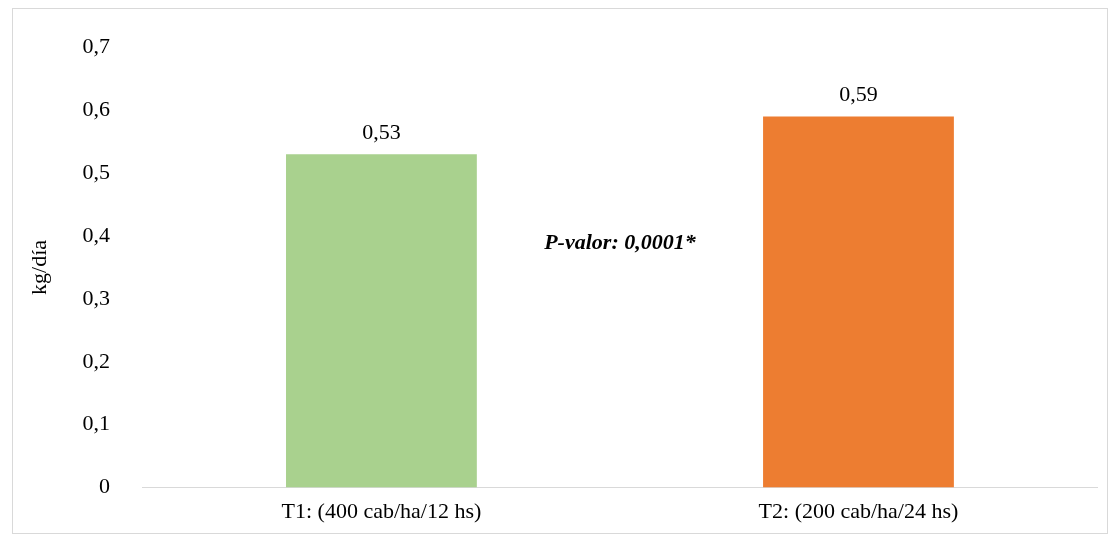 The width and height of the screenshot is (1118, 542). I want to click on data-label: 0,53, so click(381, 131).